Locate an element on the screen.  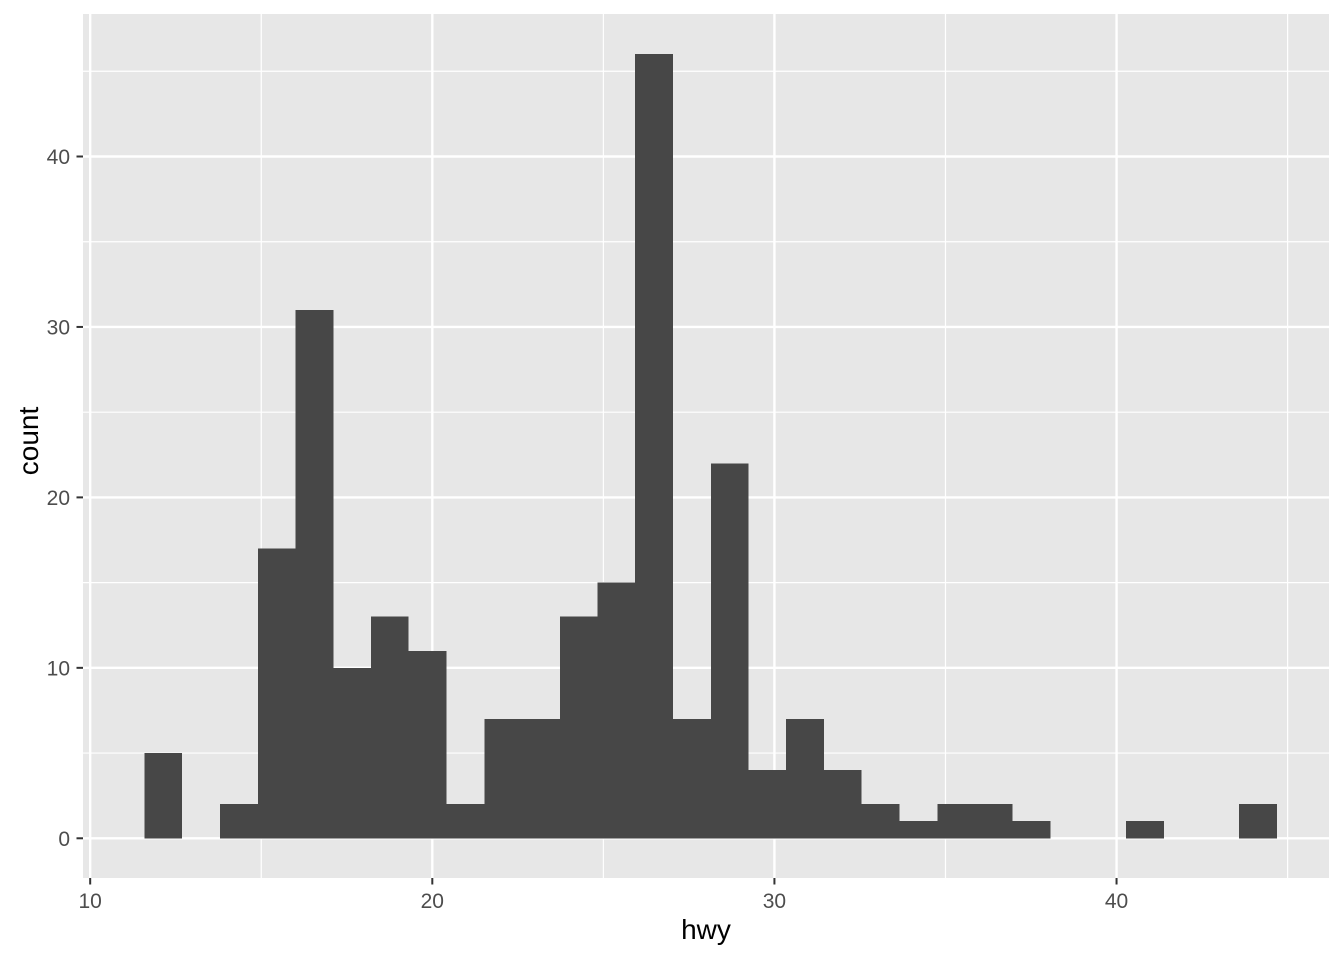
y-tick-label: 30 is located at coordinates (58, 327).